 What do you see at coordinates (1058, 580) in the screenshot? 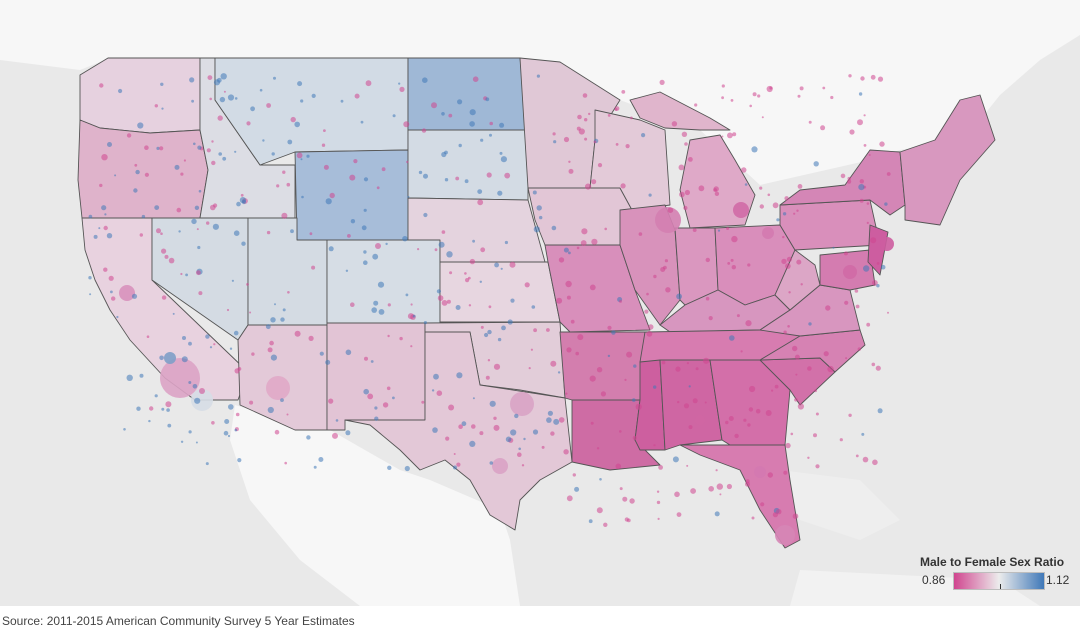
I see `legend-max-label: 1.12` at bounding box center [1058, 580].